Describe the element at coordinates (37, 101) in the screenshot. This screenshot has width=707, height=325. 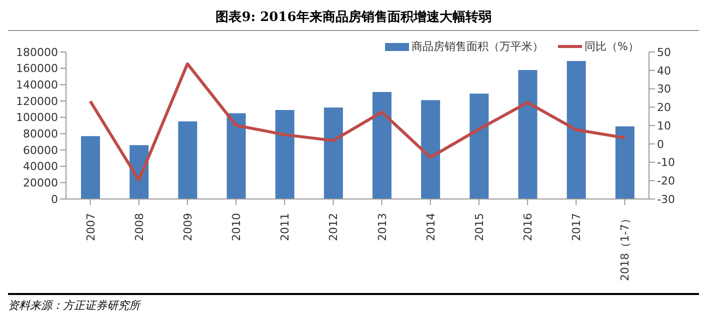
I see `y-tick-label: 120000` at that location.